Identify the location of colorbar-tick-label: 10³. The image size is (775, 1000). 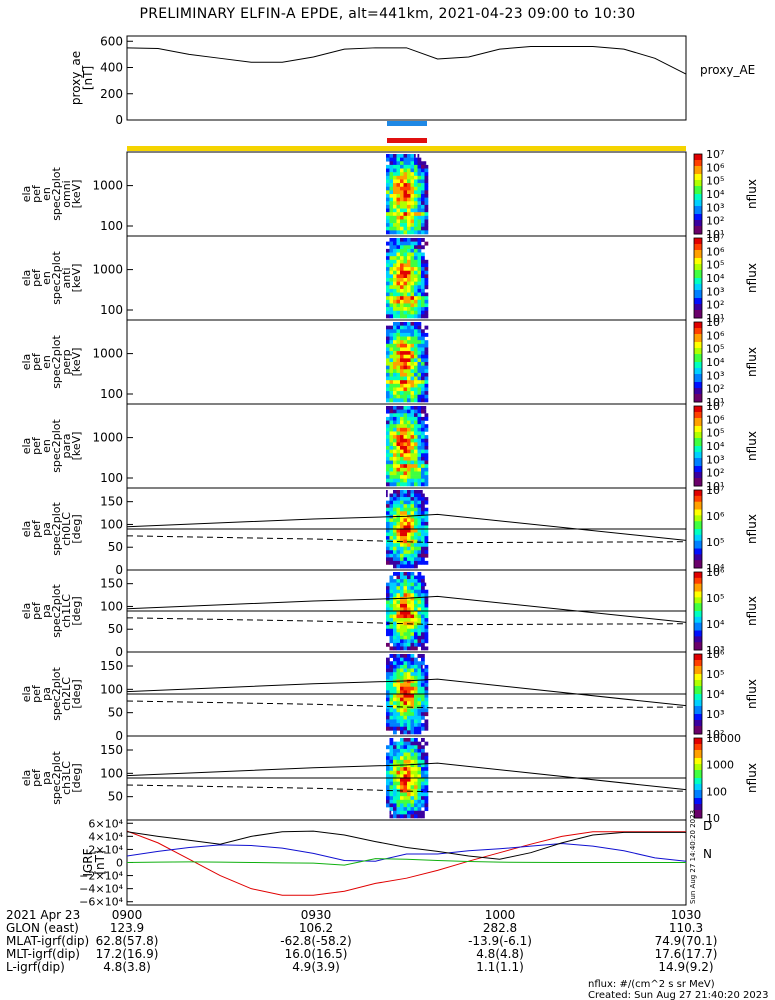
(715, 650).